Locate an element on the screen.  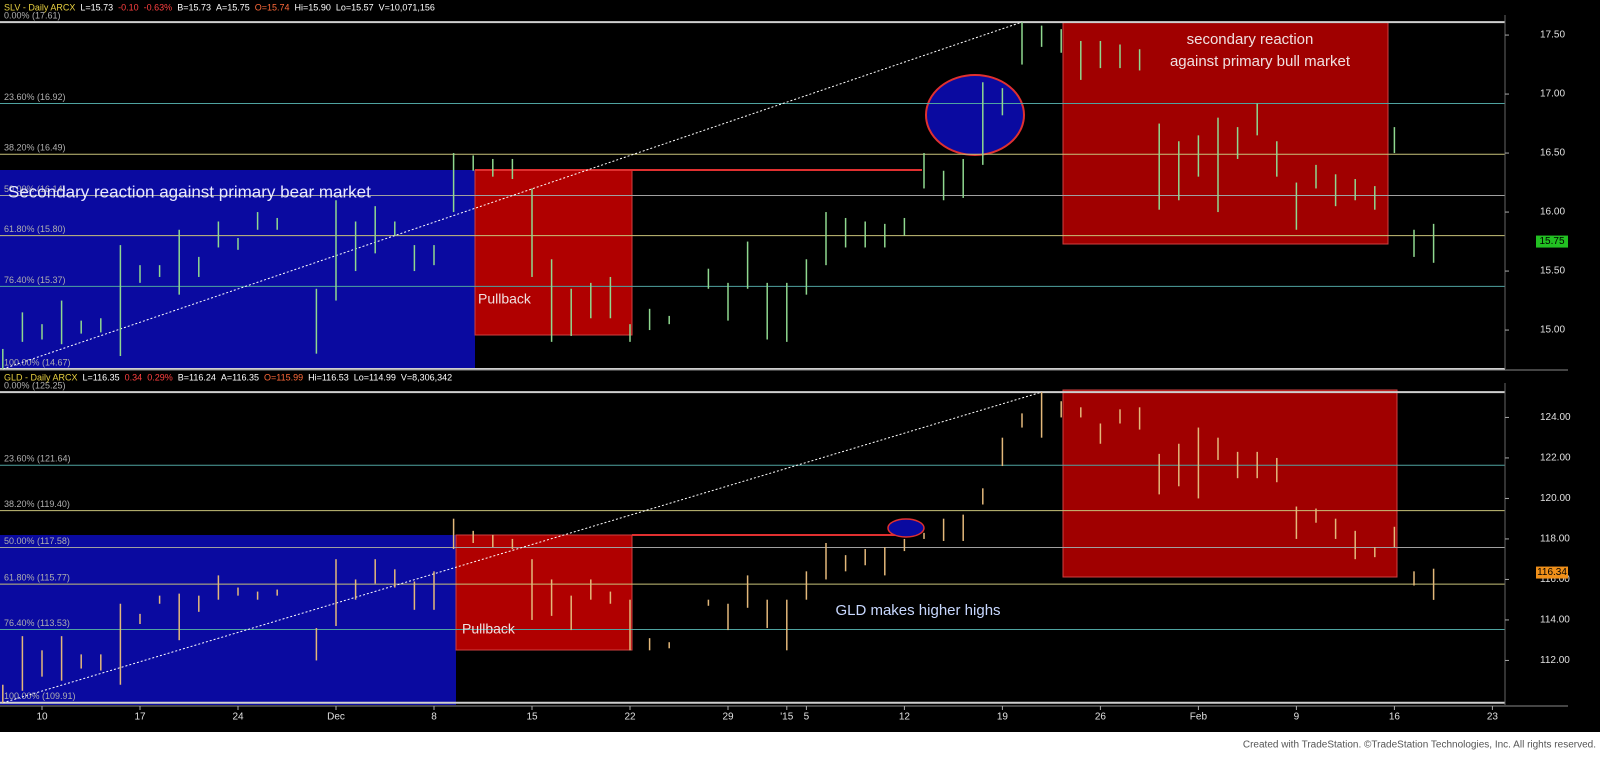
header-field: O=115.99 is located at coordinates (283, 377).